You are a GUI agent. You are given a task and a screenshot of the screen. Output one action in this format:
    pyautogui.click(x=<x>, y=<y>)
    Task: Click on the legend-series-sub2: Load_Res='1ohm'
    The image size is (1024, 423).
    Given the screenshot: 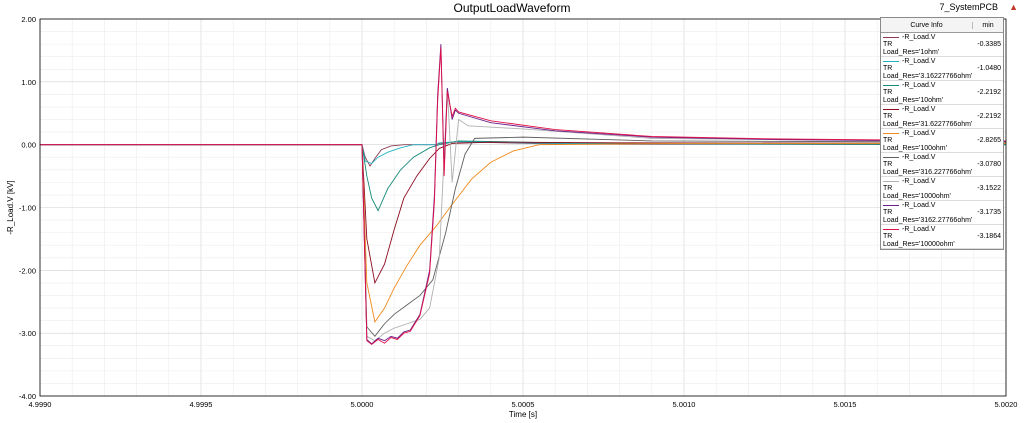 What is the action you would take?
    pyautogui.click(x=911, y=52)
    